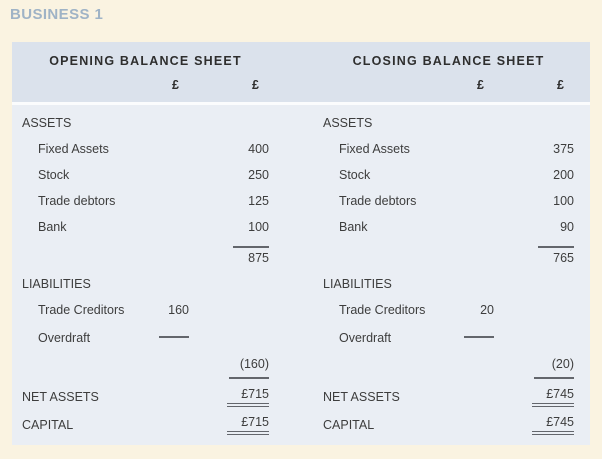 The image size is (602, 459). Describe the element at coordinates (145, 201) in the screenshot. I see `table-row: Trade debtors 125` at that location.